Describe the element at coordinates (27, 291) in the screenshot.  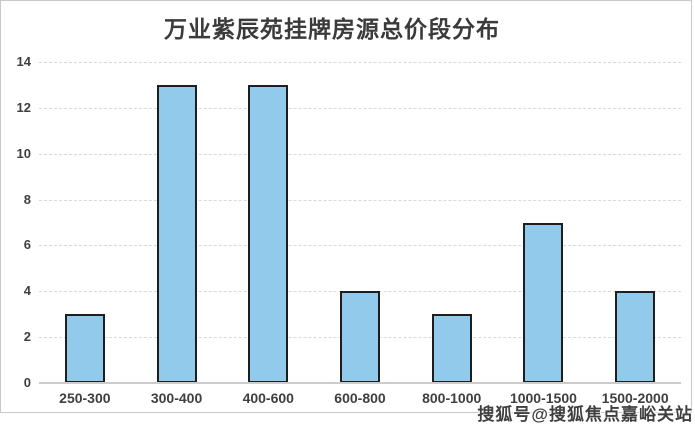
I see `y-tick-label: 4` at that location.